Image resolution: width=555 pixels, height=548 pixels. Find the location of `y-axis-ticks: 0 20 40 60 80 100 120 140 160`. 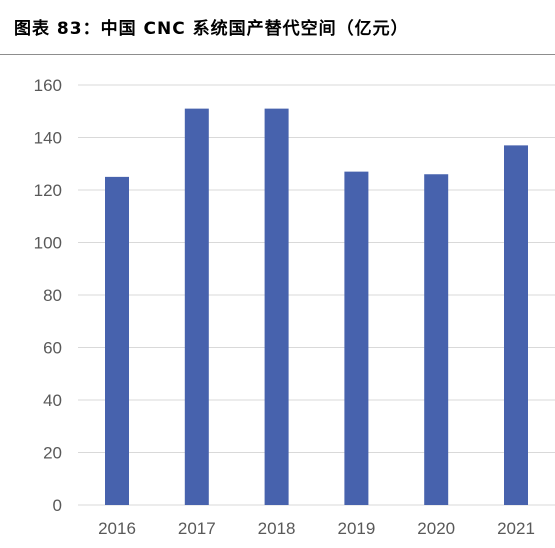

y-axis-ticks: 0 20 40 60 80 100 120 140 160 is located at coordinates (48, 295).